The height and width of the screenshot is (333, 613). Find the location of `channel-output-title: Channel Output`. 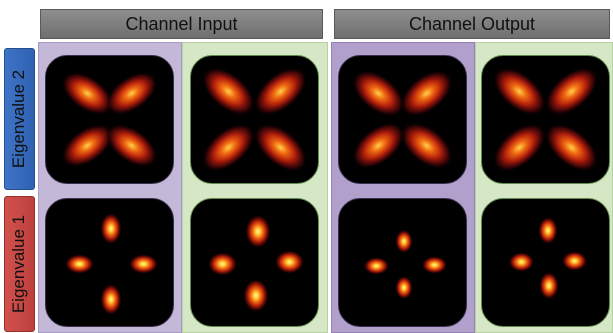

channel-output-title: Channel Output is located at coordinates (472, 23).